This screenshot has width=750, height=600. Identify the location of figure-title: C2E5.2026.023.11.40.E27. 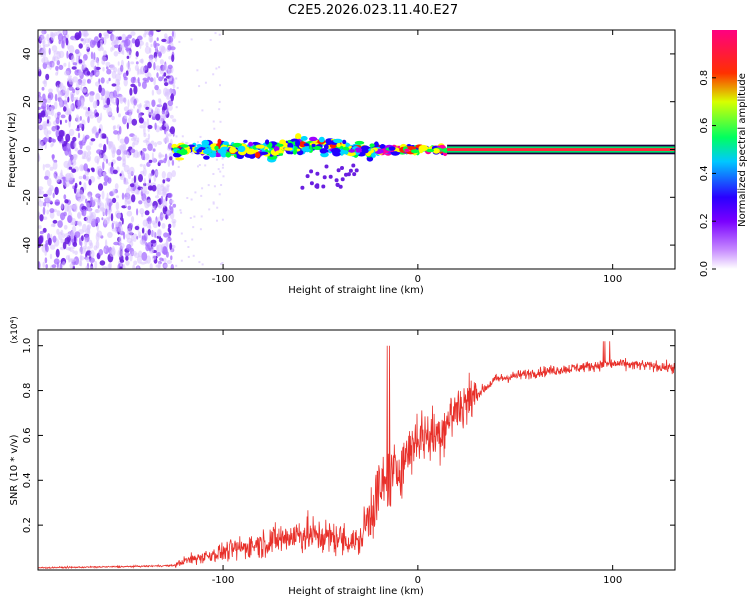
(373, 10).